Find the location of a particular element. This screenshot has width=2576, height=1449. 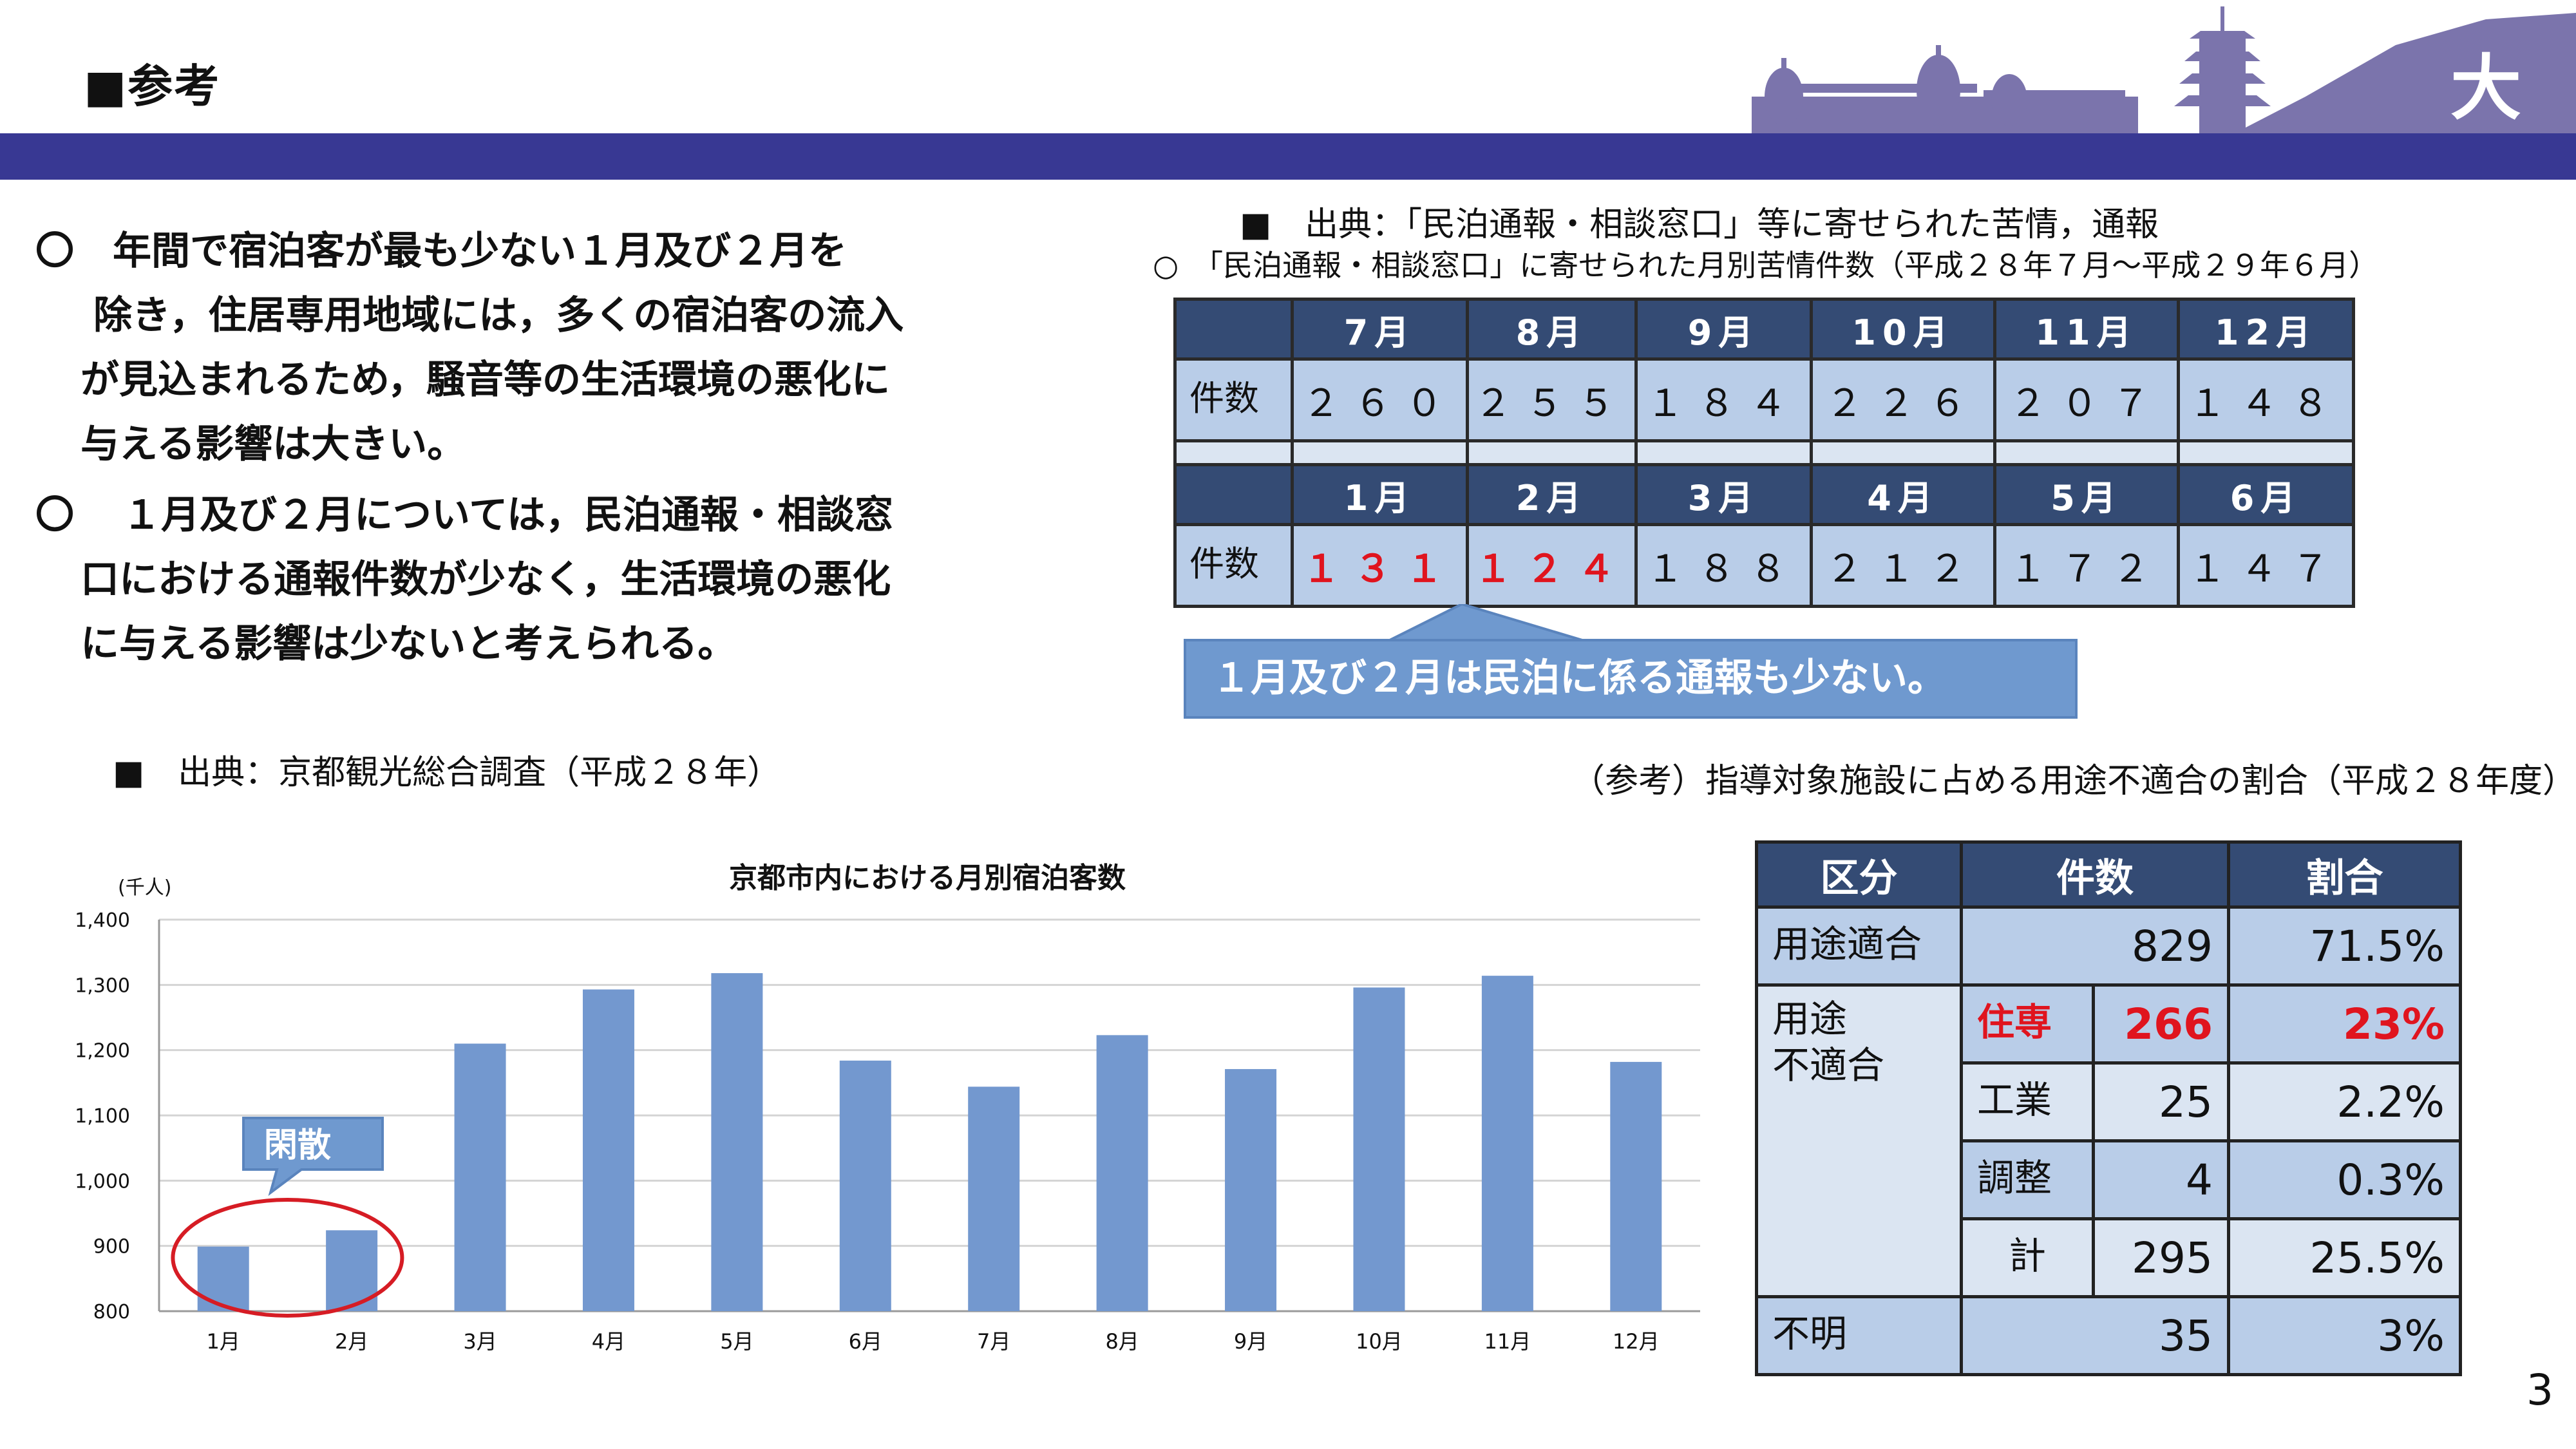

count-cell: １８４ is located at coordinates (1723, 399).